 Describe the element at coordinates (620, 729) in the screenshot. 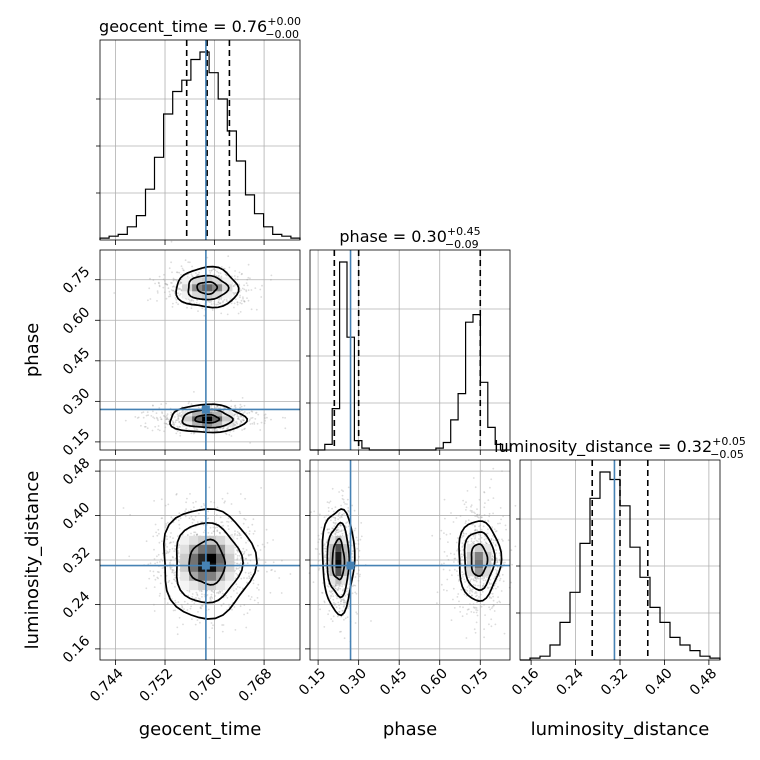

I see `x-axis-label-luminosity_distance: luminosity_distance` at that location.